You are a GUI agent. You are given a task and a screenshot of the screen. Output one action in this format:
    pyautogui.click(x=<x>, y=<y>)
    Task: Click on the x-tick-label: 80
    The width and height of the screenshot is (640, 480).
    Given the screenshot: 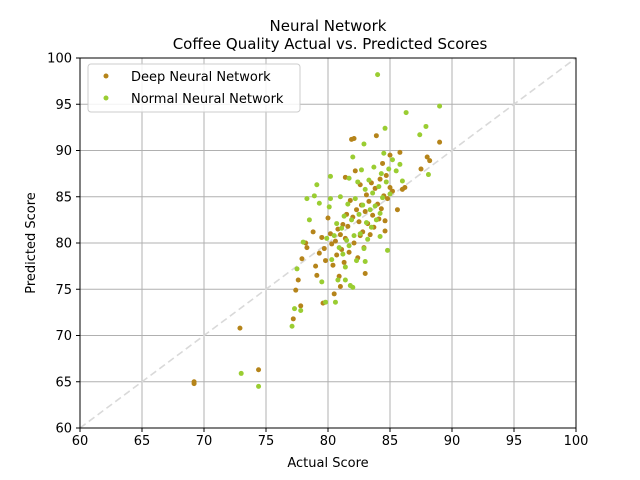 What is the action you would take?
    pyautogui.click(x=328, y=441)
    